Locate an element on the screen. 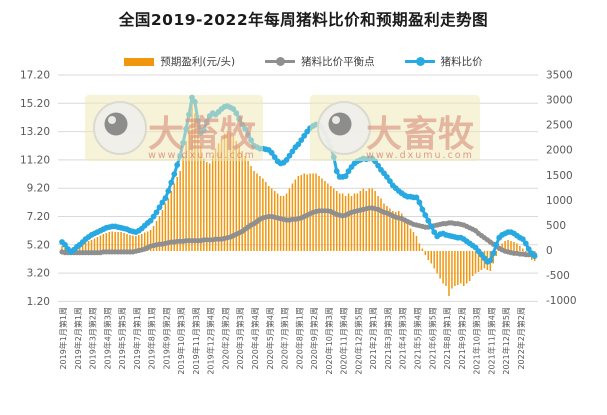 The image size is (607, 415). legend-item-expected-profit: 预期盈利(元/头) is located at coordinates (179, 61).